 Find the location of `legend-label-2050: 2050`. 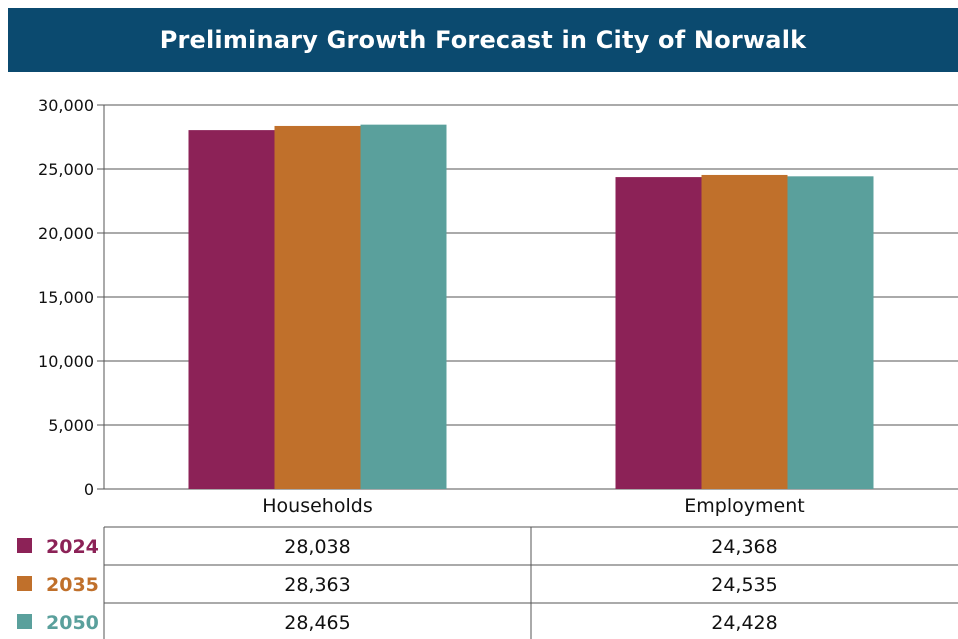

legend-label-2050: 2050 is located at coordinates (72, 623).